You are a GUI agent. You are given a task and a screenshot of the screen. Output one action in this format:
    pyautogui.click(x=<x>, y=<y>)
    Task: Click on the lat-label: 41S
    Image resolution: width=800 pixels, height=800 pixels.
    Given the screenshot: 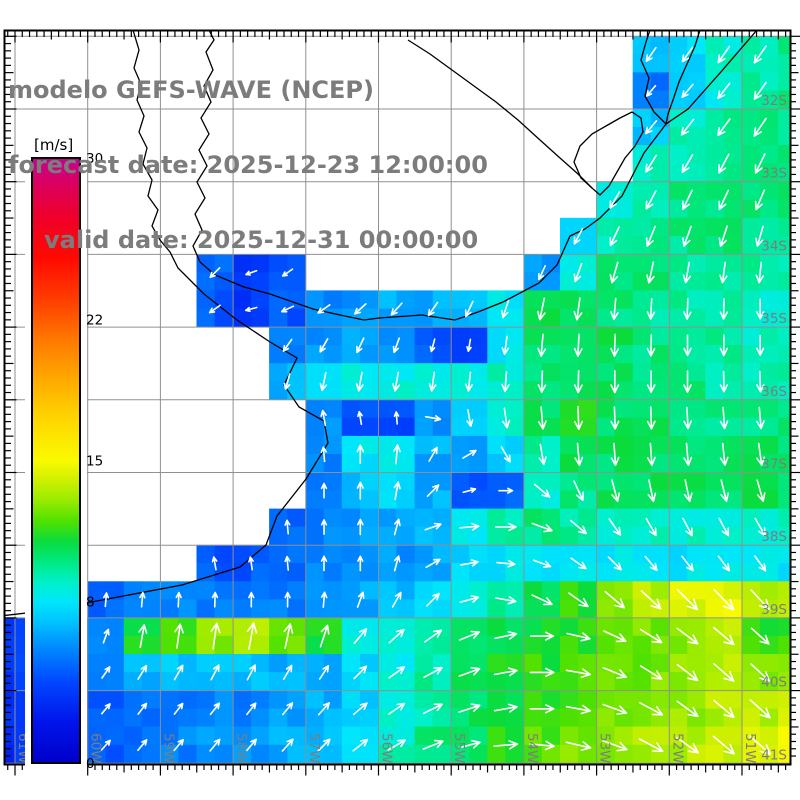 What is the action you would take?
    pyautogui.click(x=774, y=755)
    